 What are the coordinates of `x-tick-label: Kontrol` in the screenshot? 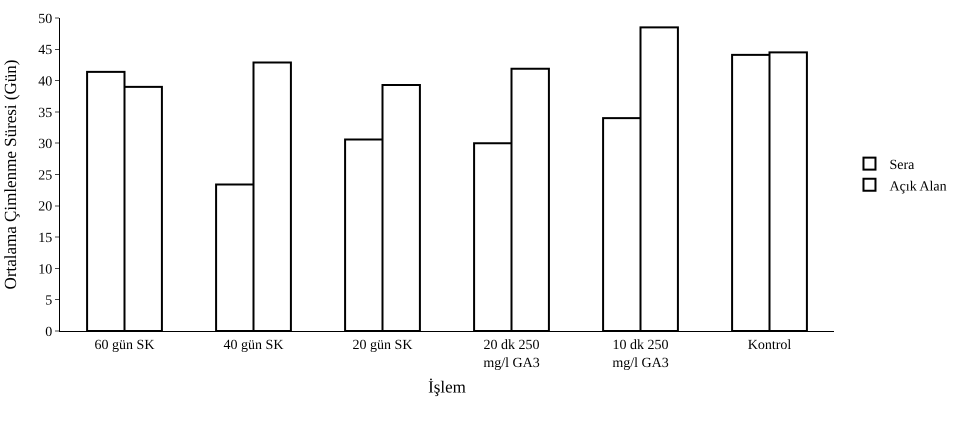 It's located at (770, 345).